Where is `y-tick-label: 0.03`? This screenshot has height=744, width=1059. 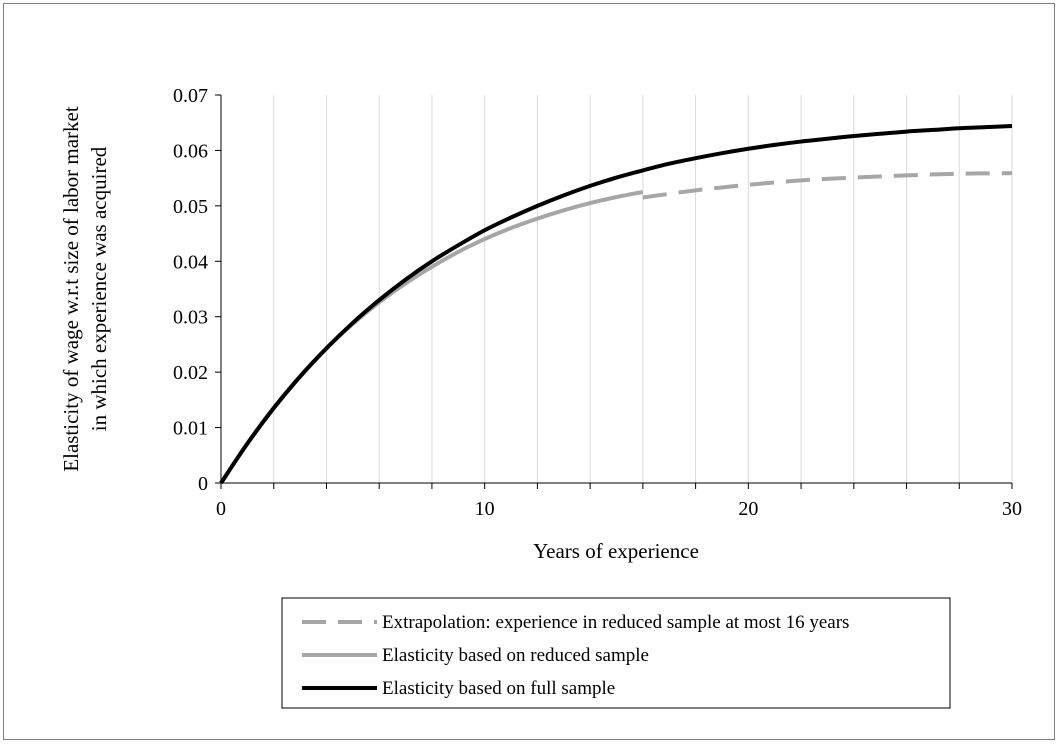 y-tick-label: 0.03 is located at coordinates (190, 318).